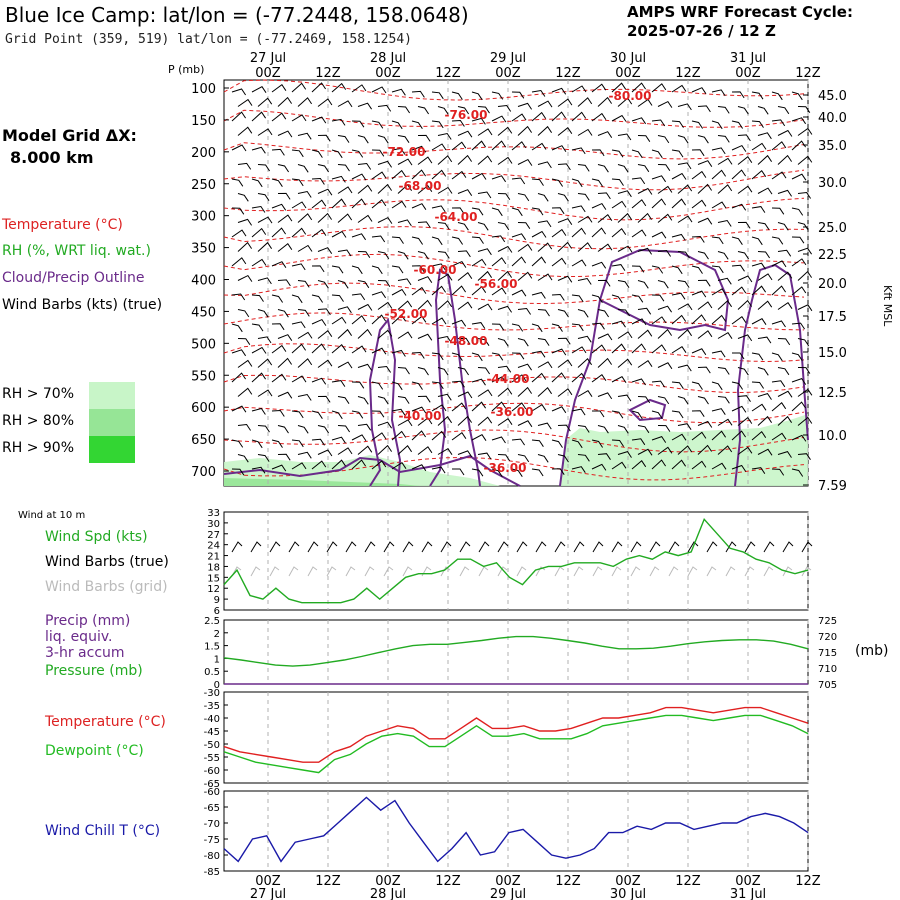 The width and height of the screenshot is (900, 900). I want to click on windchill-tick: -85, so click(212, 872).